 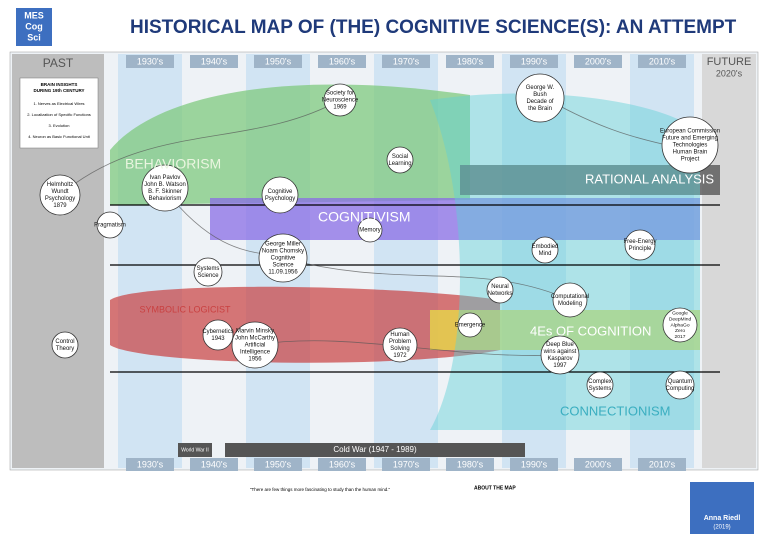 What do you see at coordinates (58, 103) in the screenshot?
I see `past-box-item: 1. Nerves as Electrical Wires` at bounding box center [58, 103].